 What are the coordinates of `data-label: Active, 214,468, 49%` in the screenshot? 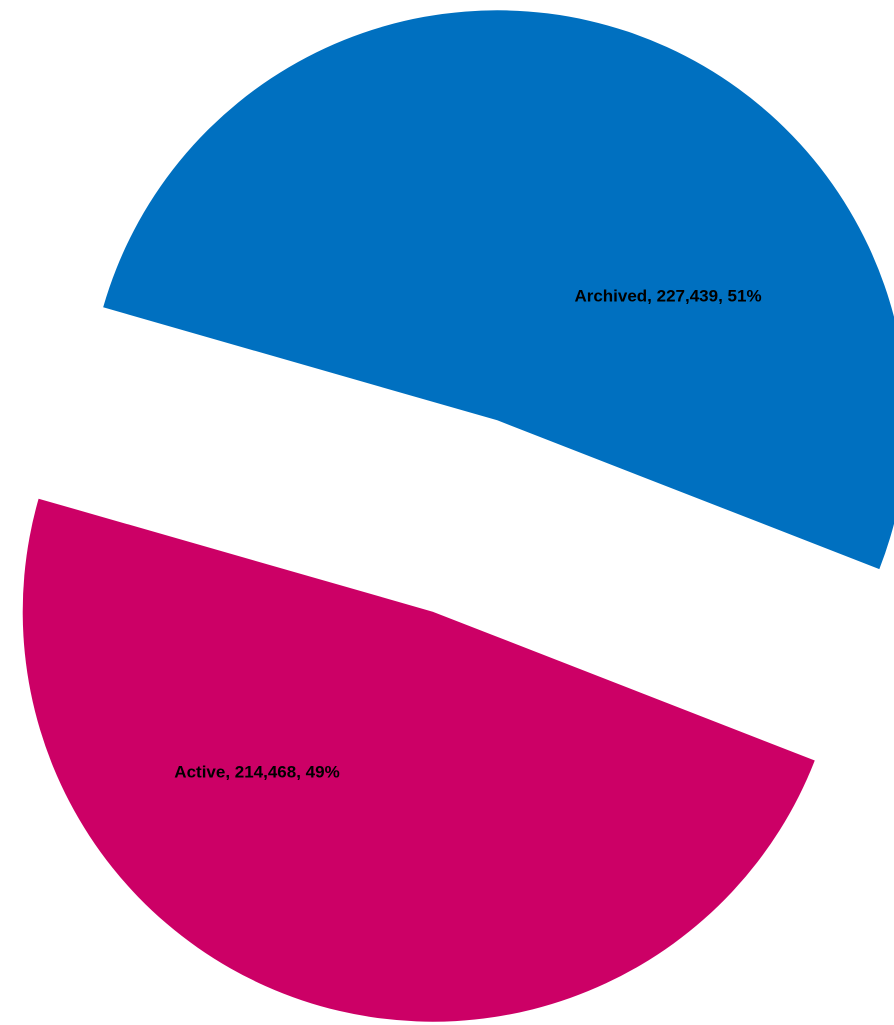 It's located at (256, 771).